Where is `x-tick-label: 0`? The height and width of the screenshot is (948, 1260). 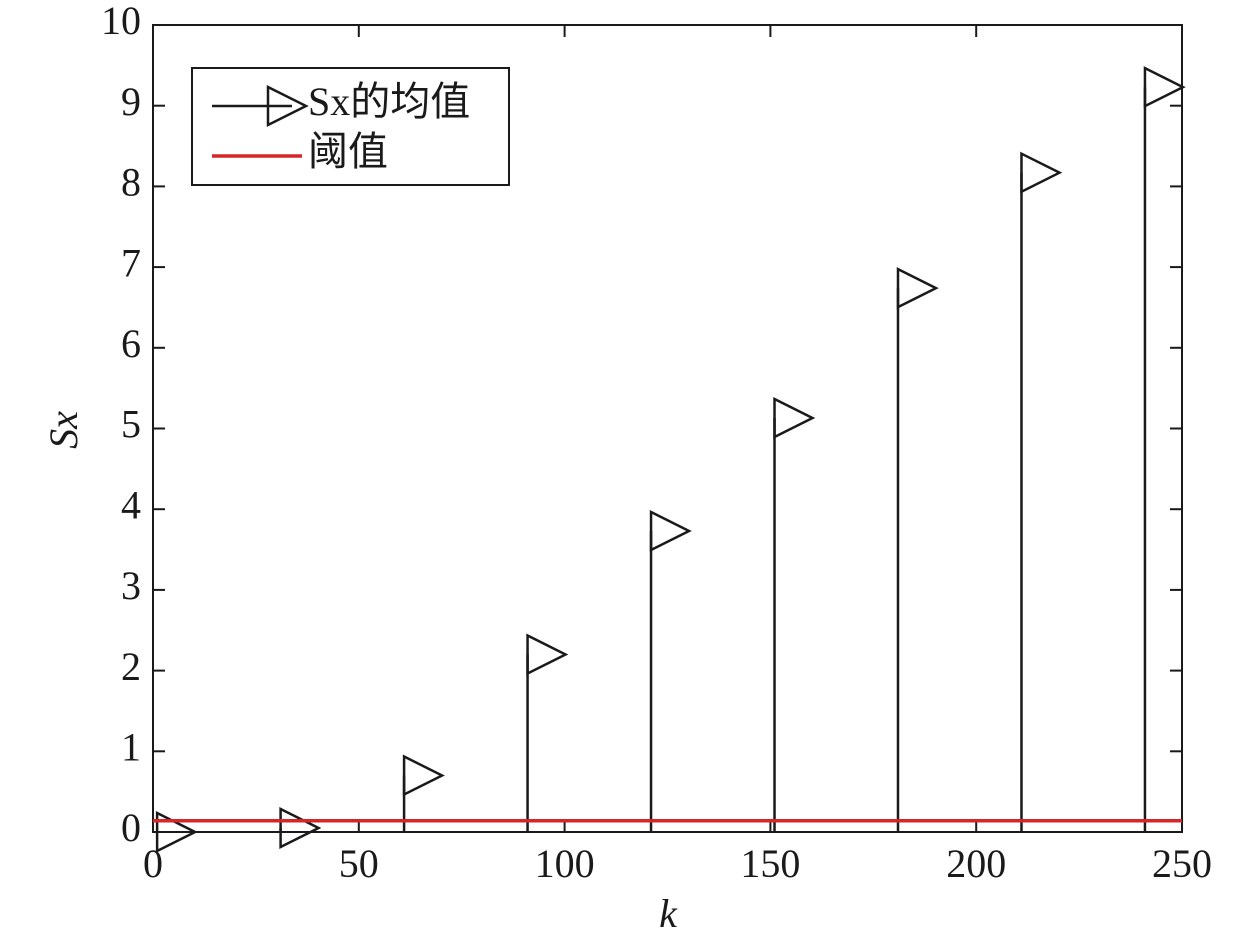
x-tick-label: 0 is located at coordinates (153, 863).